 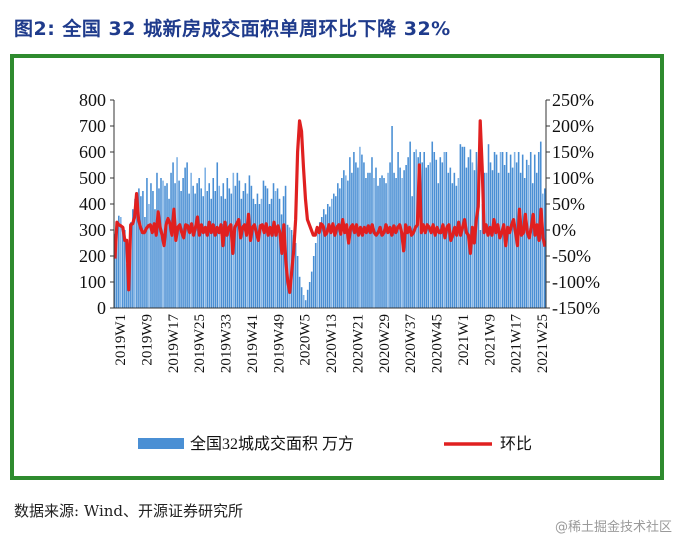 I want to click on y-right-tick-label: 250%, so click(x=573, y=100).